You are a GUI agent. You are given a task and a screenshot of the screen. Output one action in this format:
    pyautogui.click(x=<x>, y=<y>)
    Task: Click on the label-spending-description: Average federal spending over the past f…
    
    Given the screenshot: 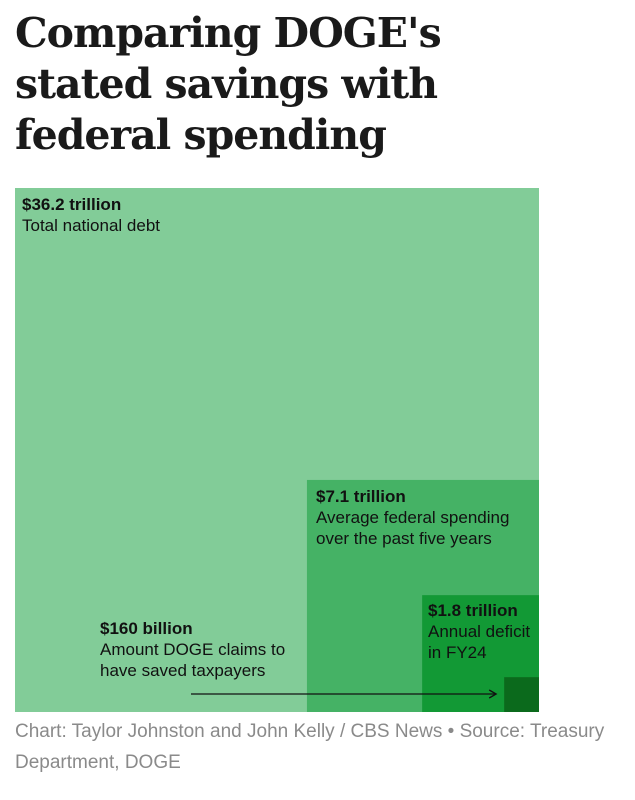 What is the action you would take?
    pyautogui.click(x=413, y=528)
    